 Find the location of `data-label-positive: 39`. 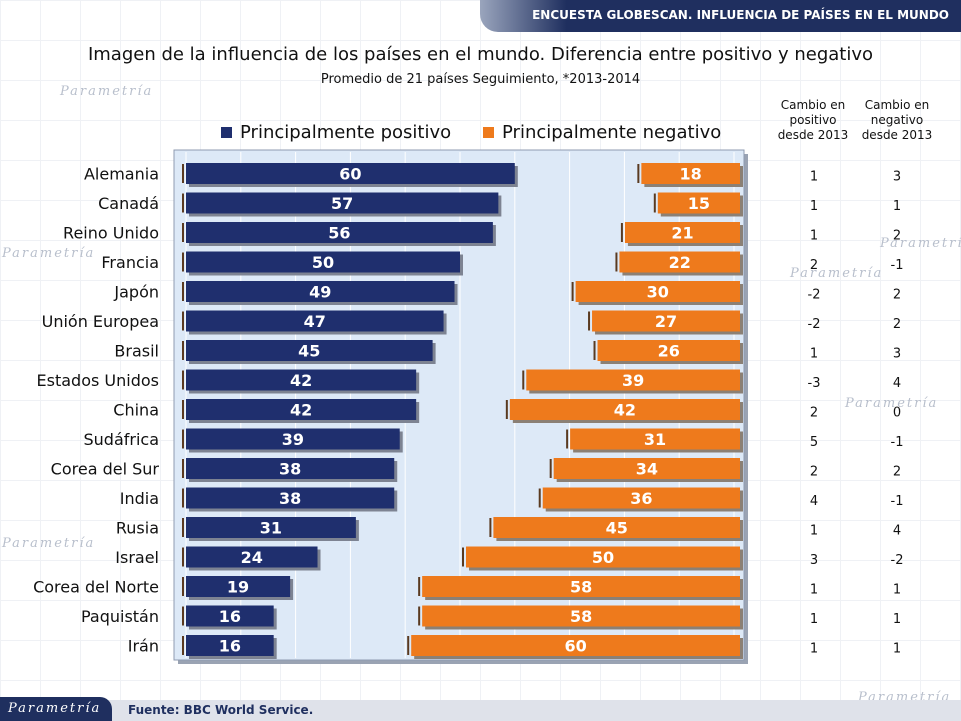

data-label-positive: 39 is located at coordinates (293, 439).